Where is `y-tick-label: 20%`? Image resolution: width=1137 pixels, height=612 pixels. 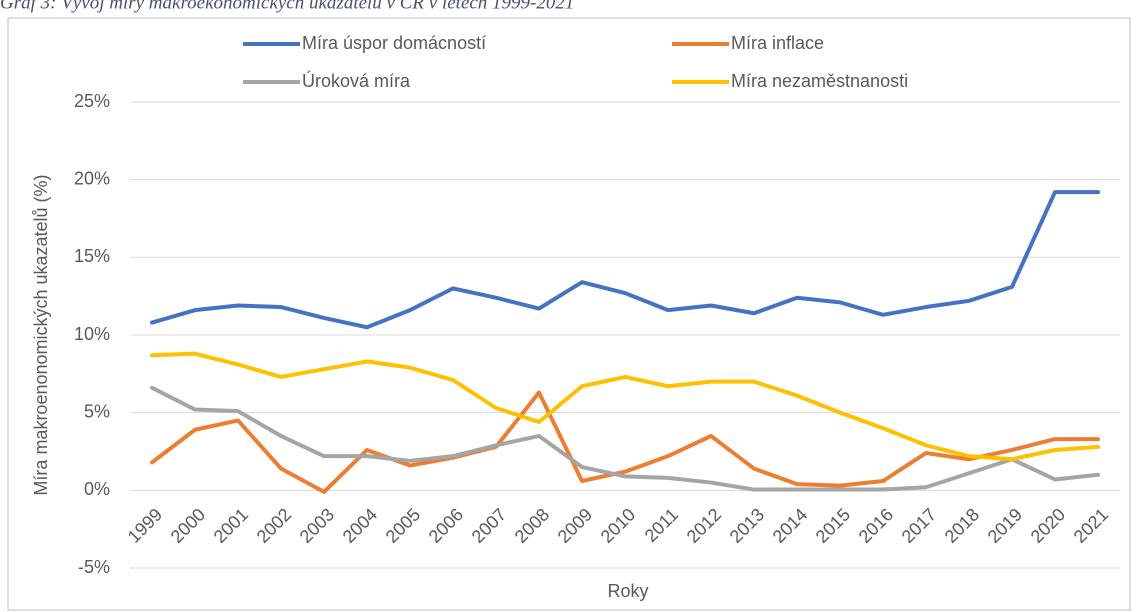 y-tick-label: 20% is located at coordinates (92, 178).